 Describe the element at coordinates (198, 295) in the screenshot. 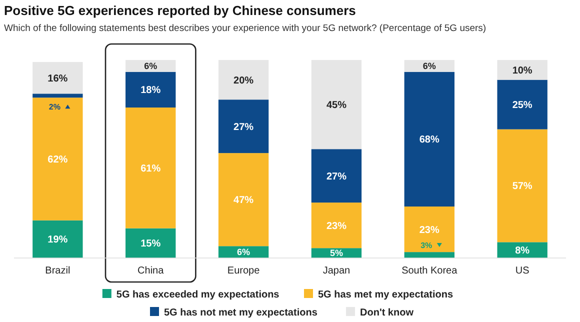

I see `legend-label: 5G has exceeded my expectations` at that location.